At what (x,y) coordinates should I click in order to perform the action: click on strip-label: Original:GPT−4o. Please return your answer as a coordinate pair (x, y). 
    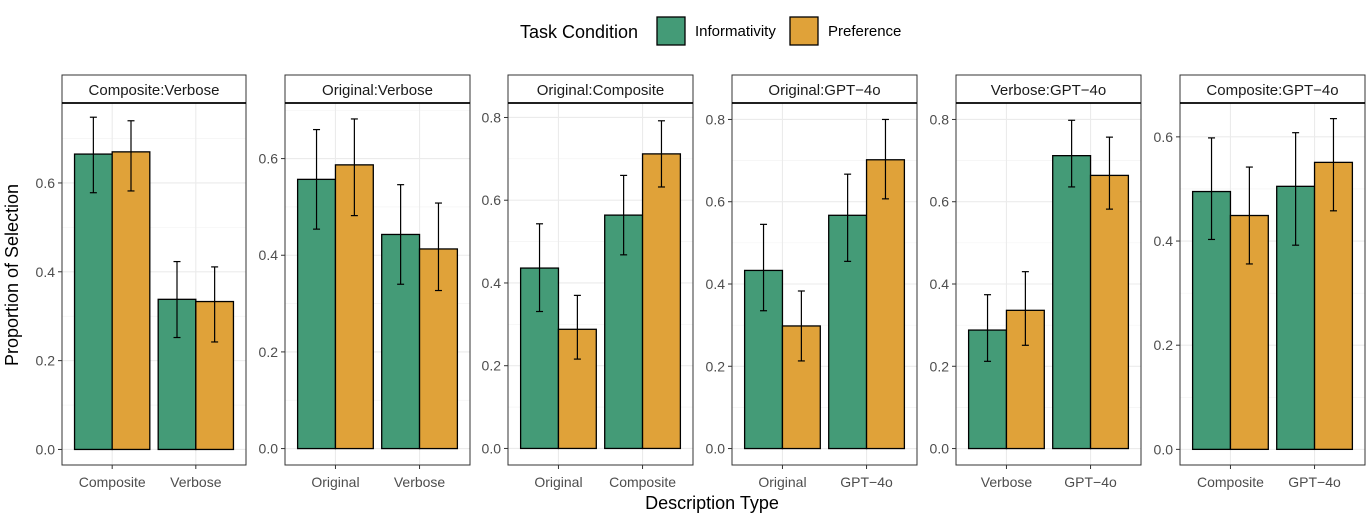
    Looking at the image, I should click on (824, 90).